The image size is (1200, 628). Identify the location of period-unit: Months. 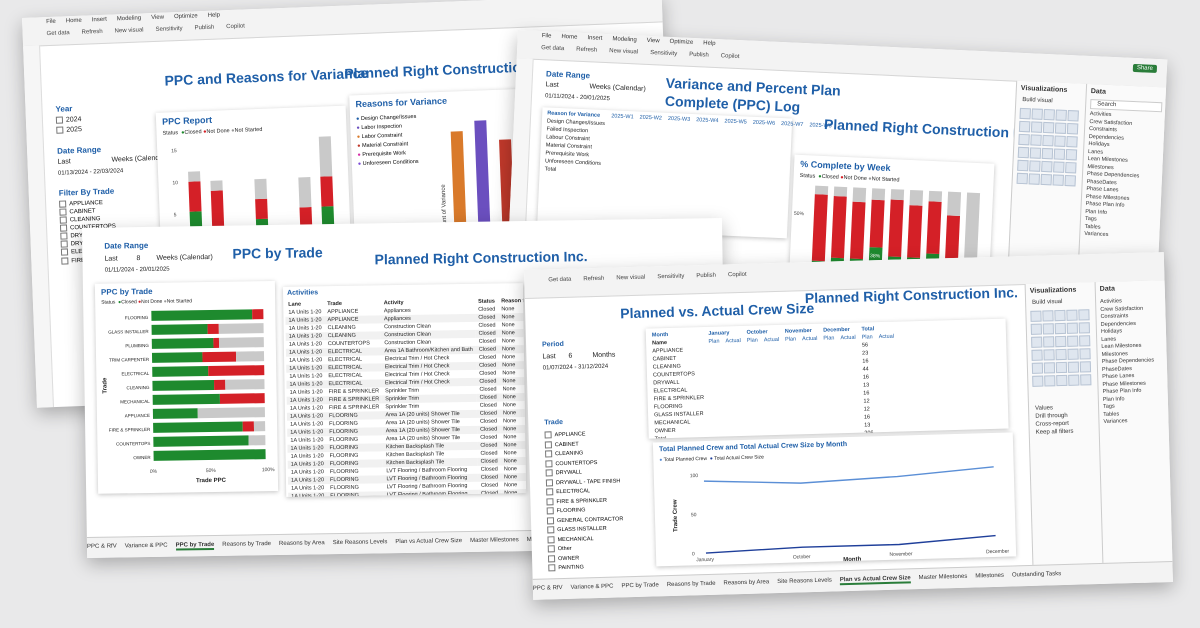
(604, 355).